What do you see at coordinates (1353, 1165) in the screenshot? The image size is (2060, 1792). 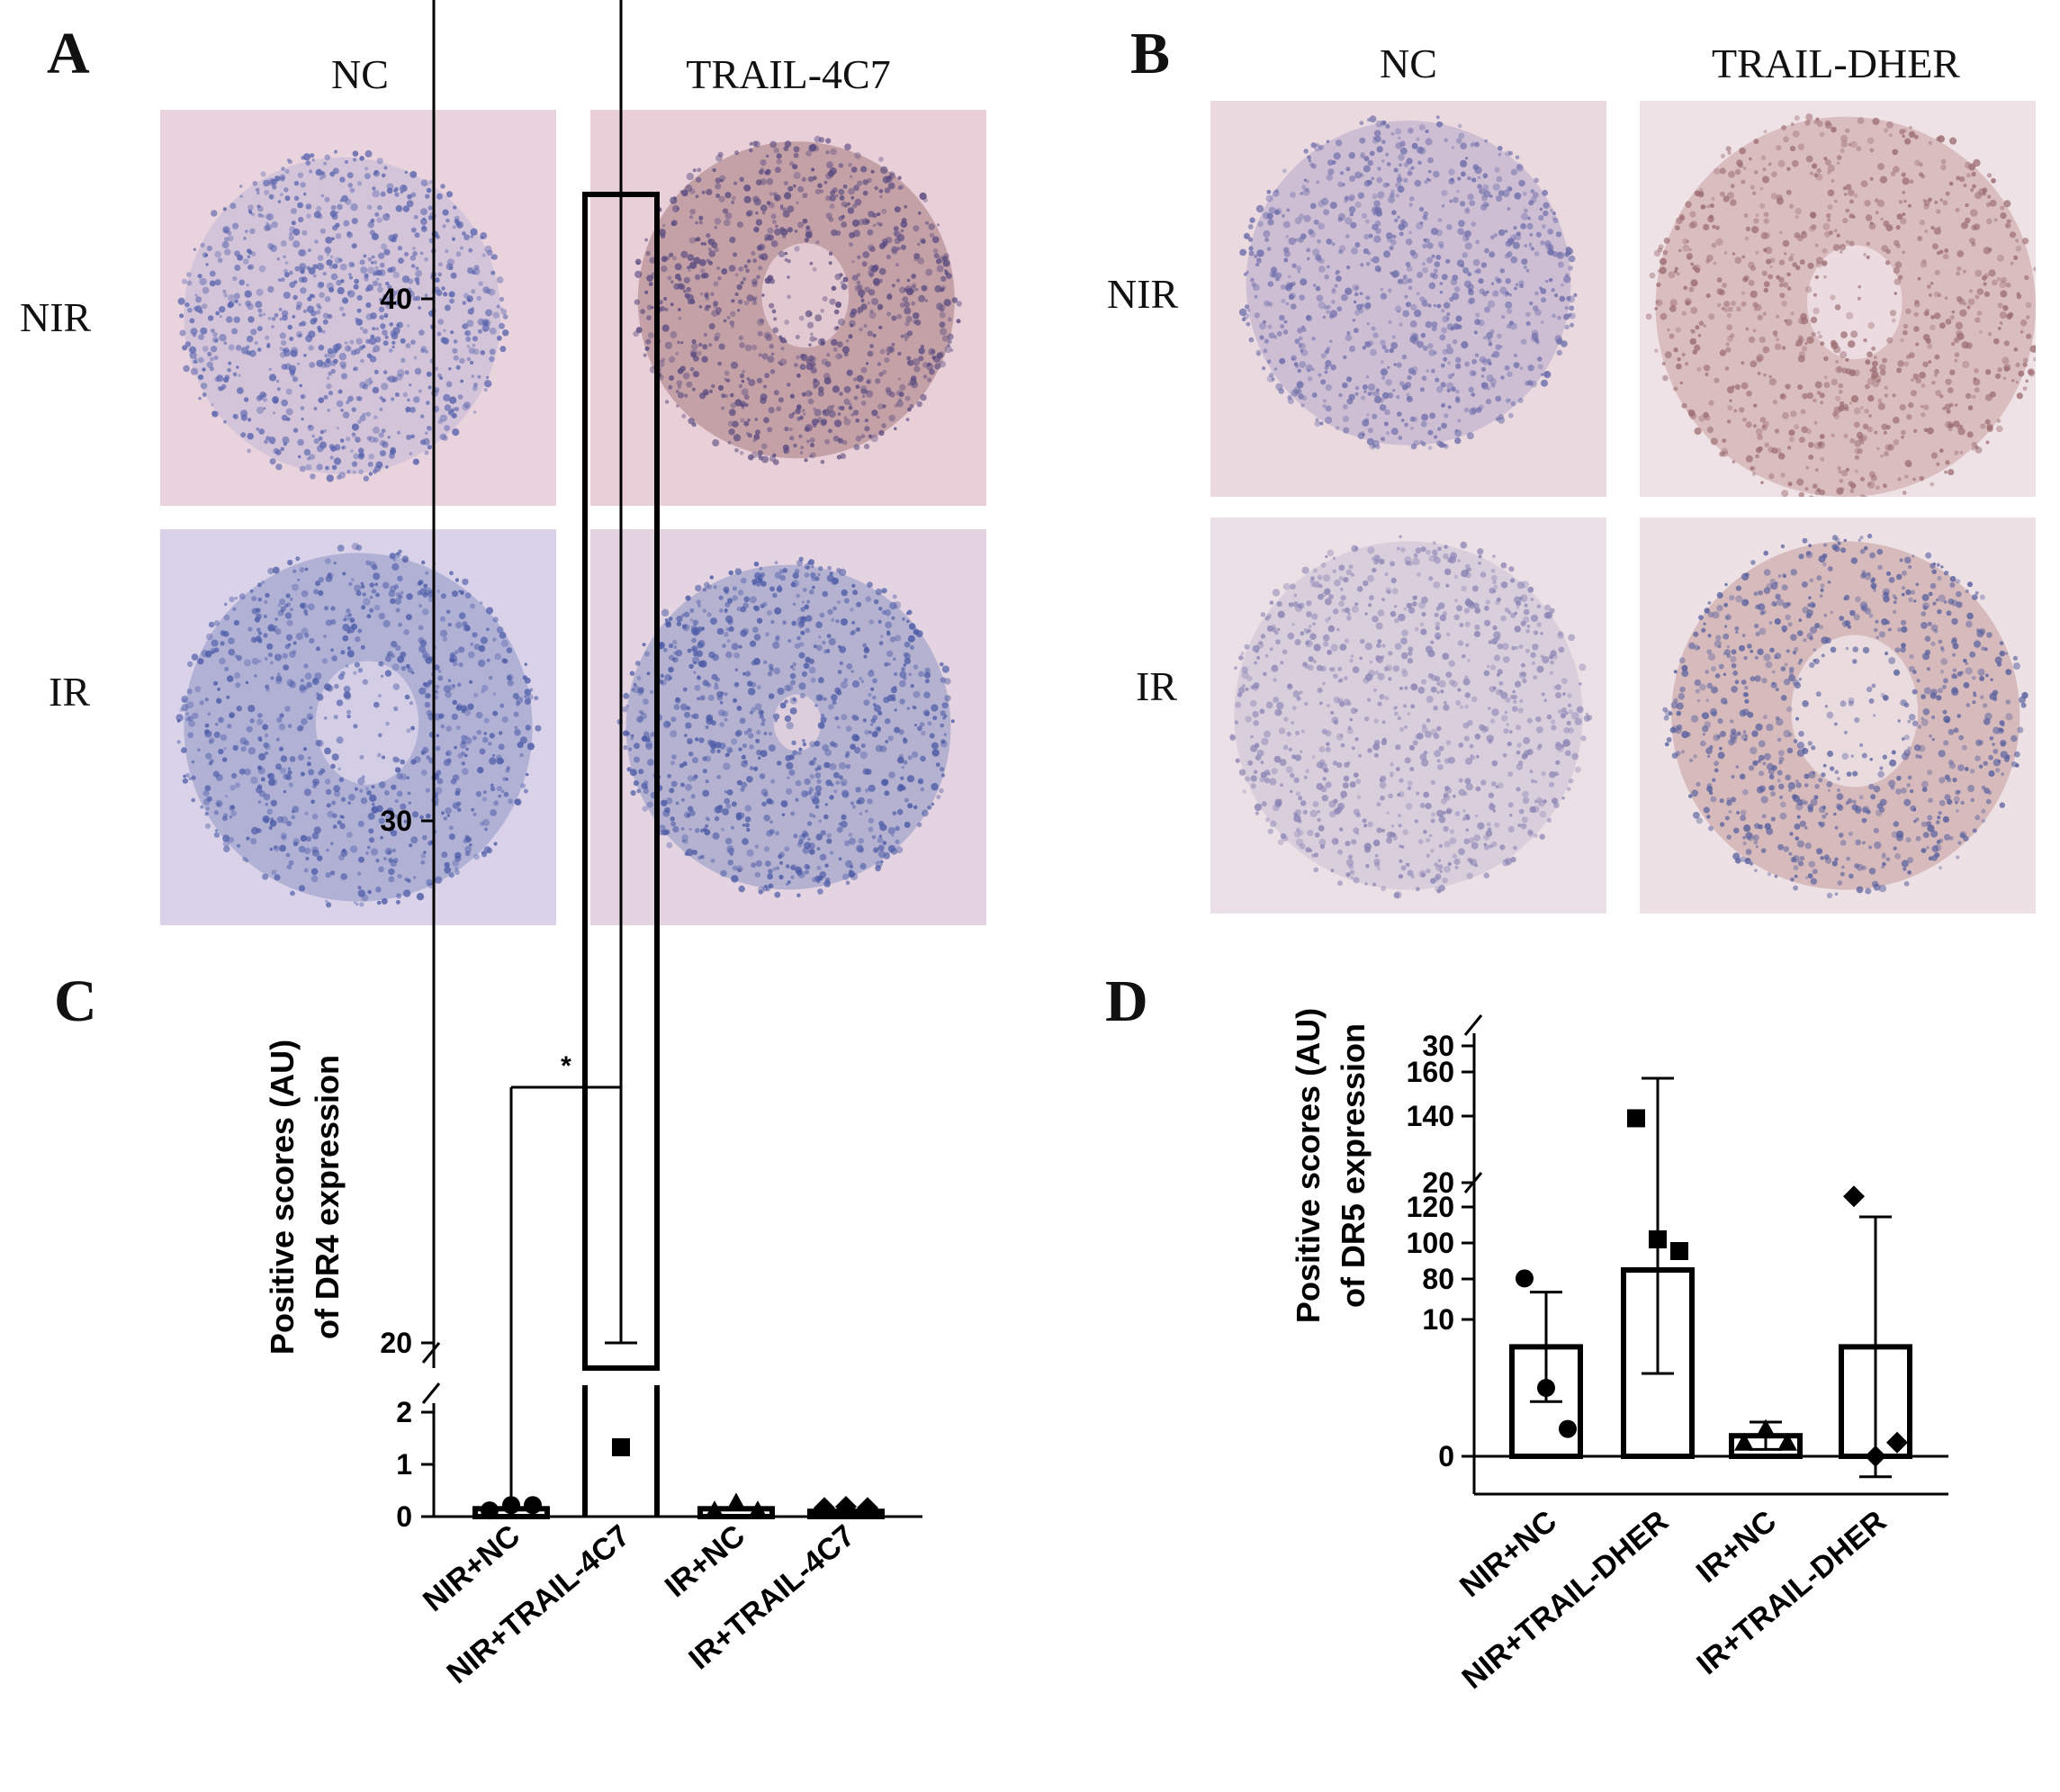 I see `chart-d-y-label-1: of DR5 expression` at bounding box center [1353, 1165].